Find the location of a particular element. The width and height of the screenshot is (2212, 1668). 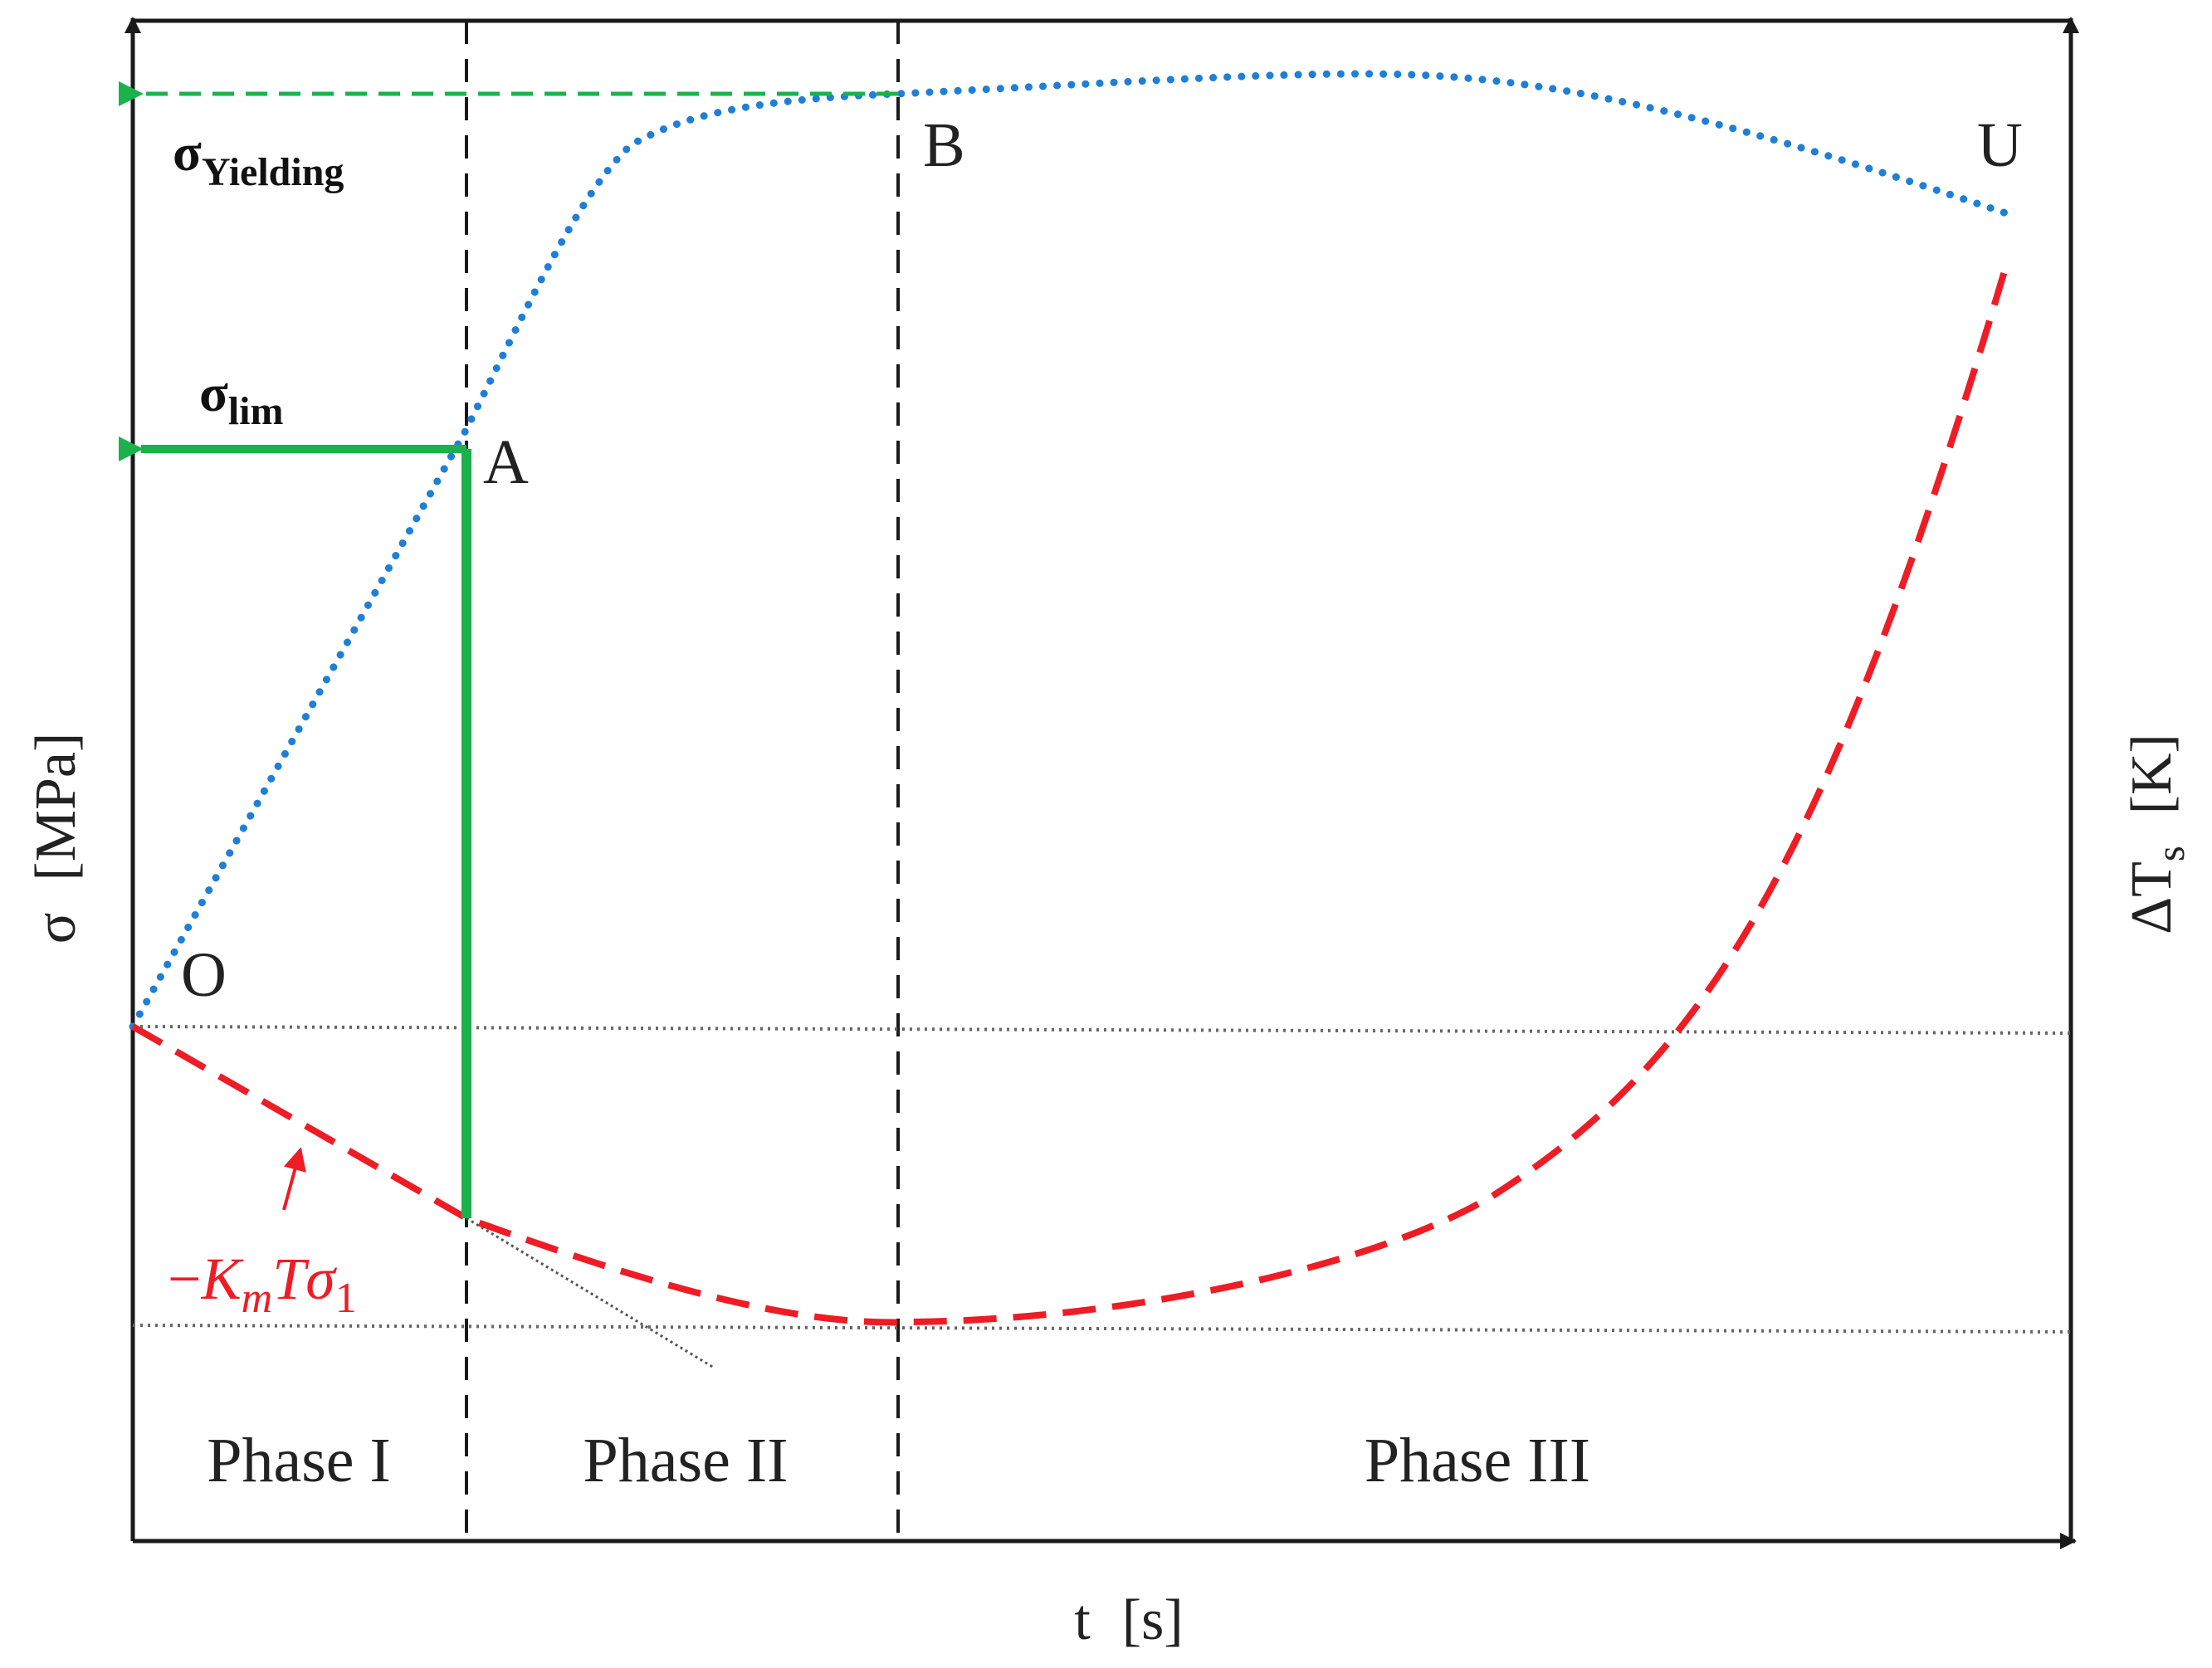

minimum-reference-line is located at coordinates (1102, 1329).